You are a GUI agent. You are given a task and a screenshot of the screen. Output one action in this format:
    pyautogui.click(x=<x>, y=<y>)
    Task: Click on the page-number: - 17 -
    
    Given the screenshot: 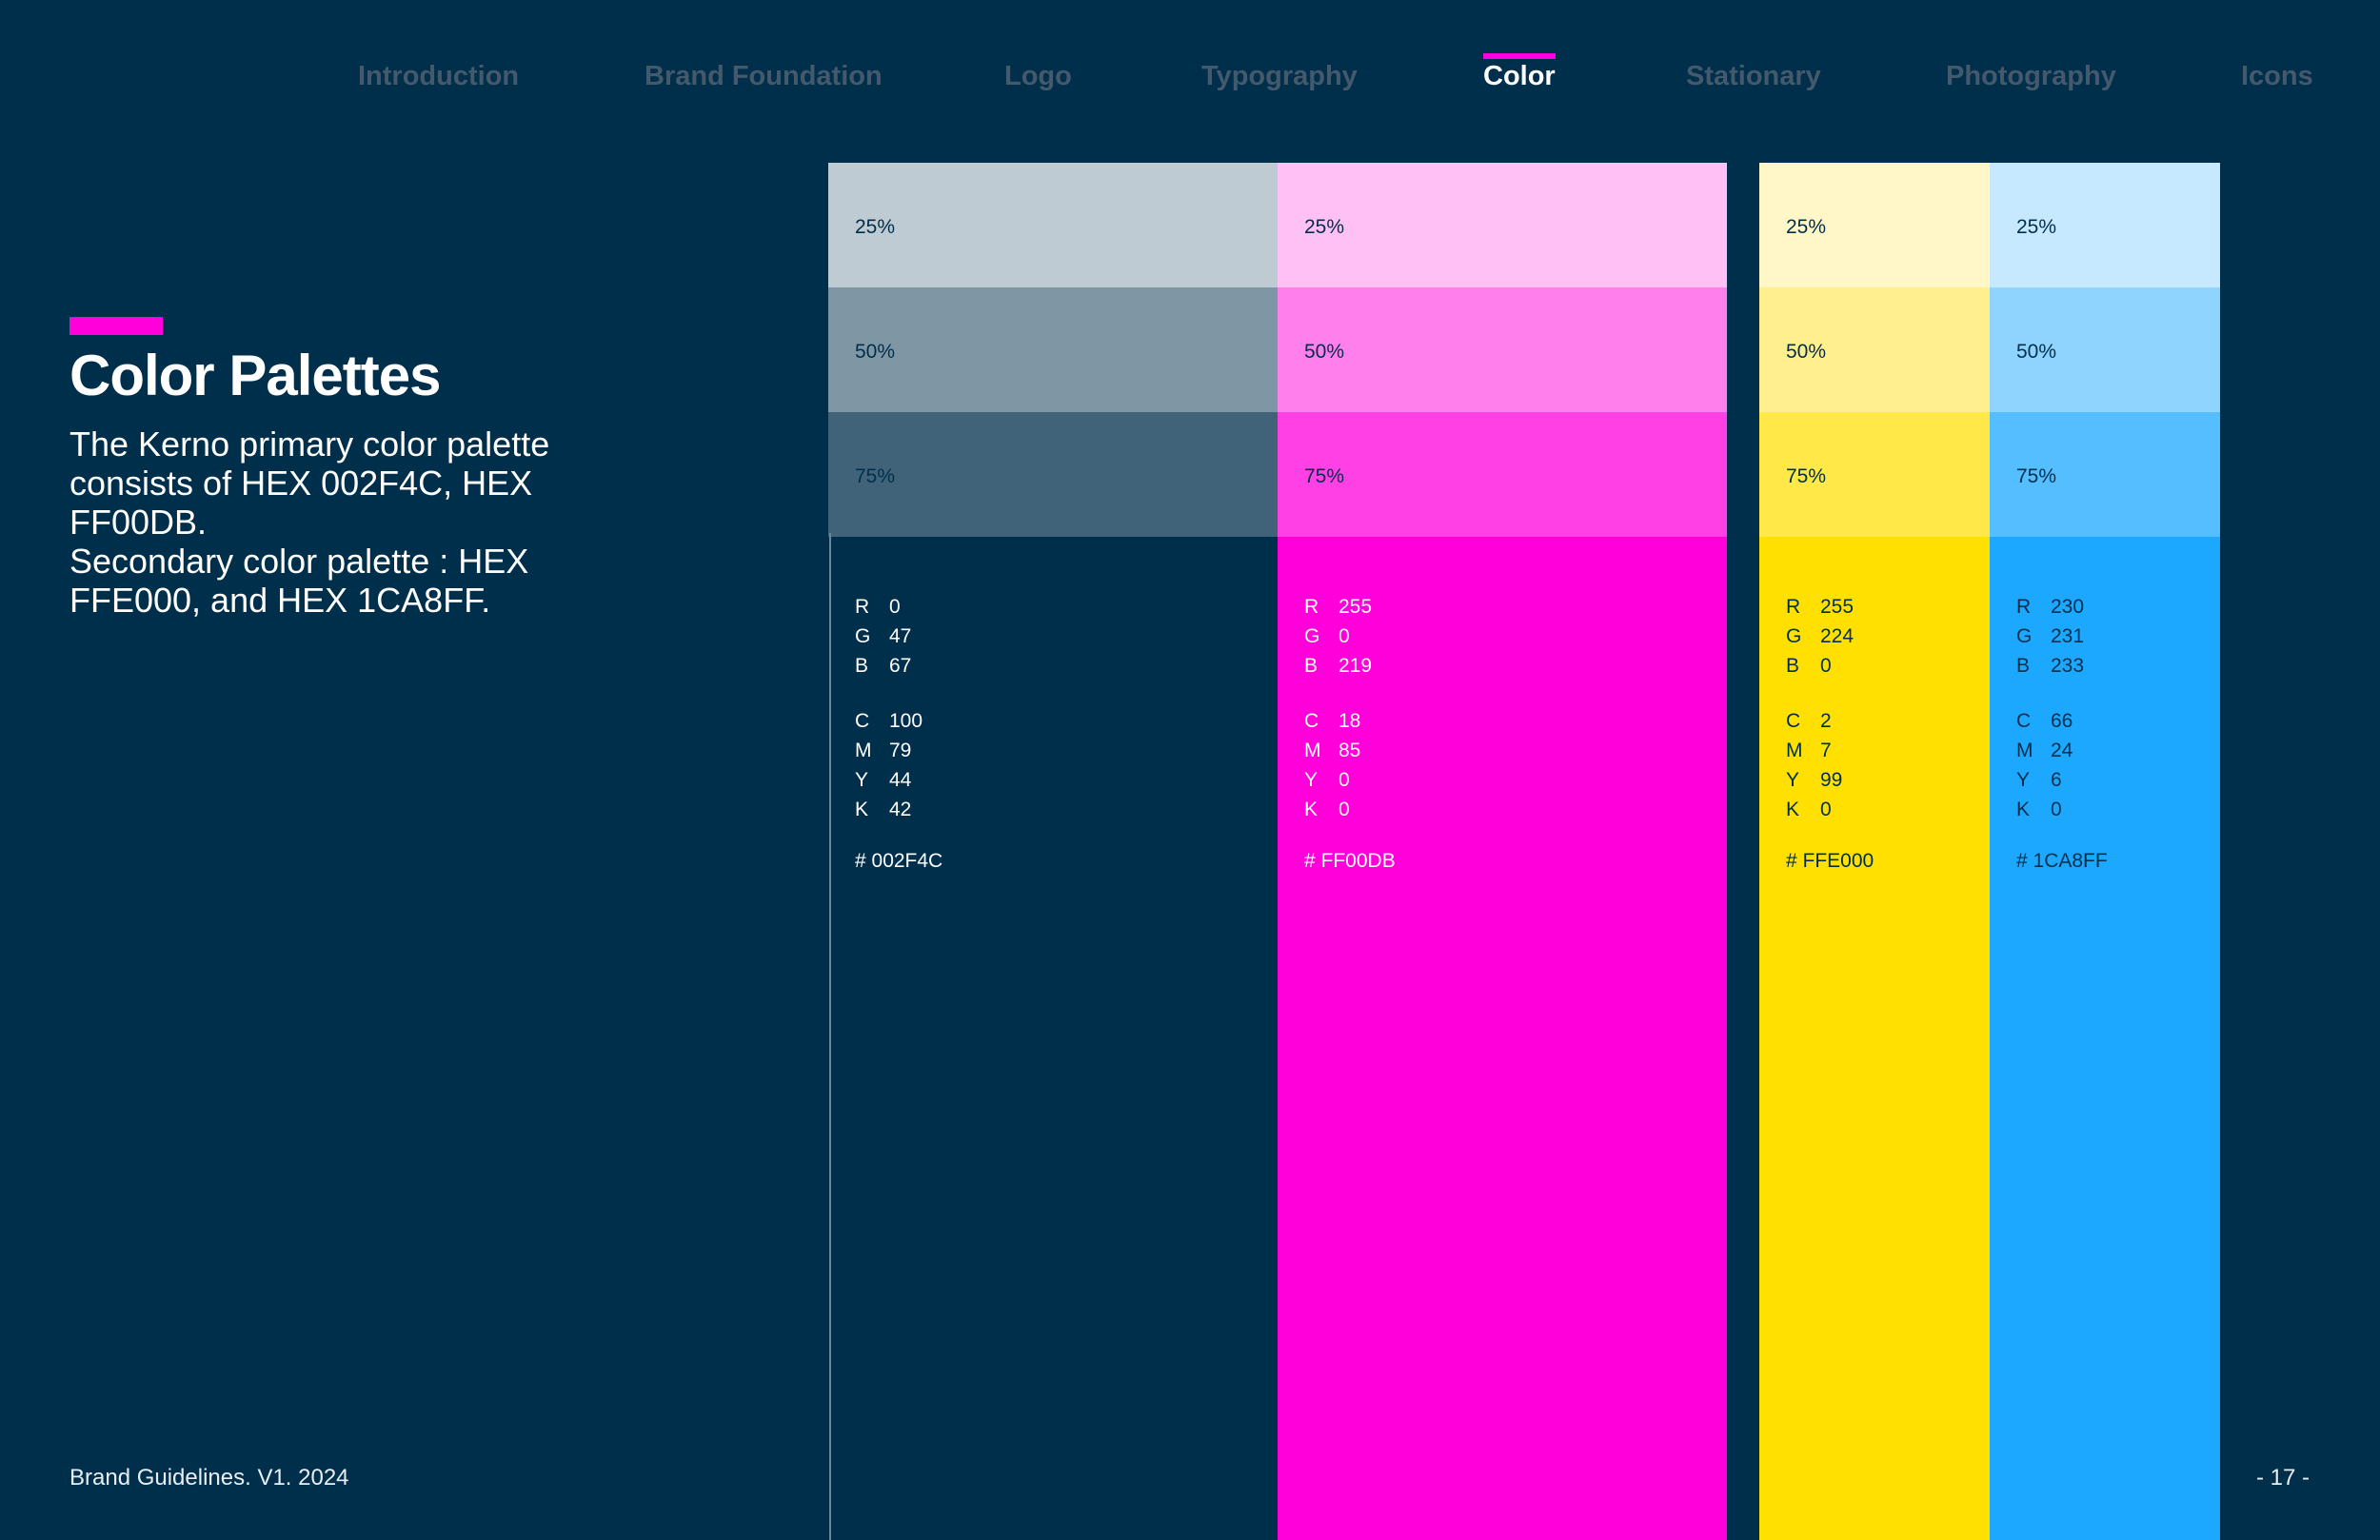 What is the action you would take?
    pyautogui.click(x=2283, y=1478)
    